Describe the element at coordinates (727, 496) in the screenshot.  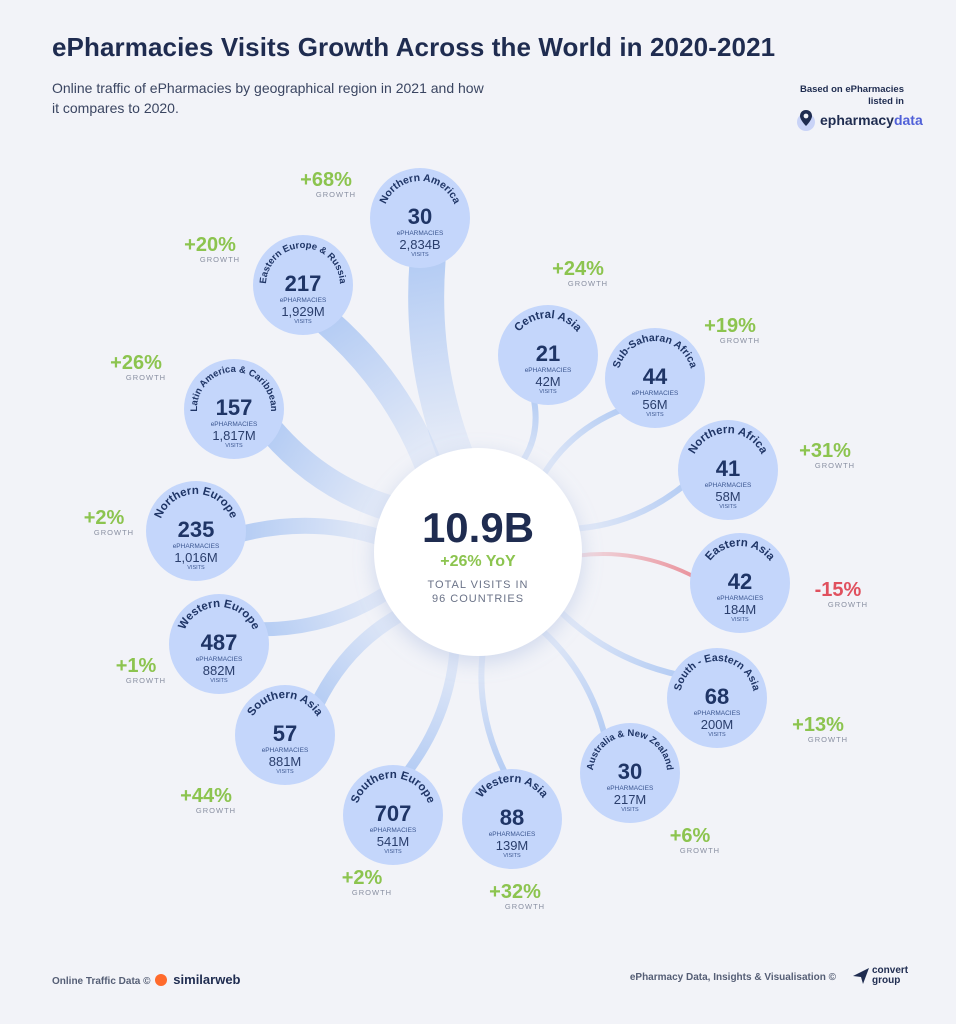
I see `region-visits: 58M` at that location.